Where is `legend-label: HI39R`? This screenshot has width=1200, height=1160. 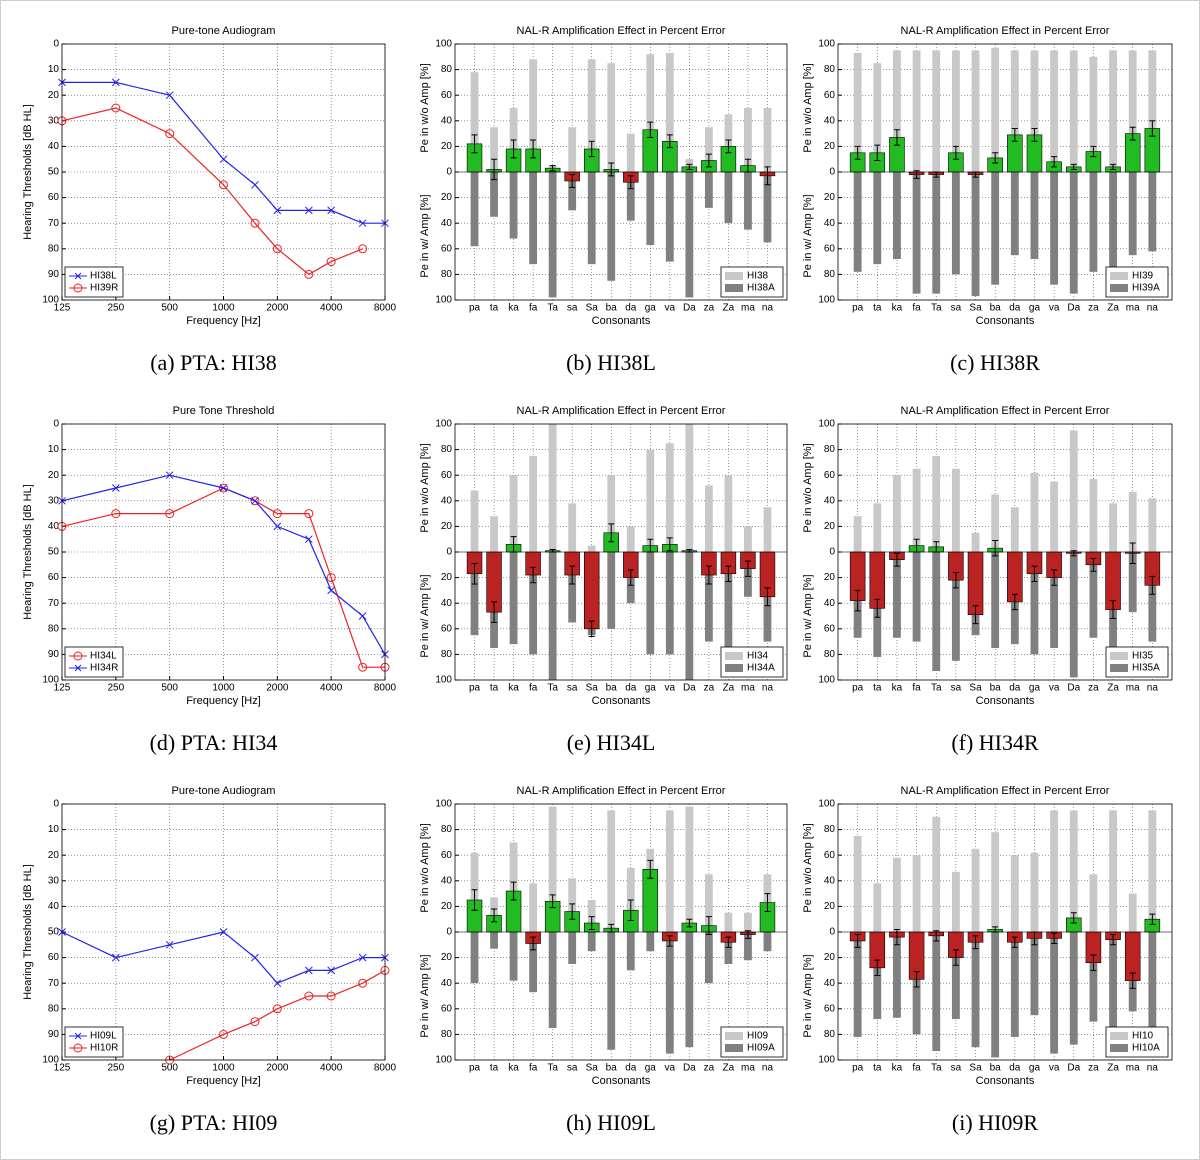
legend-label: HI39R is located at coordinates (104, 288).